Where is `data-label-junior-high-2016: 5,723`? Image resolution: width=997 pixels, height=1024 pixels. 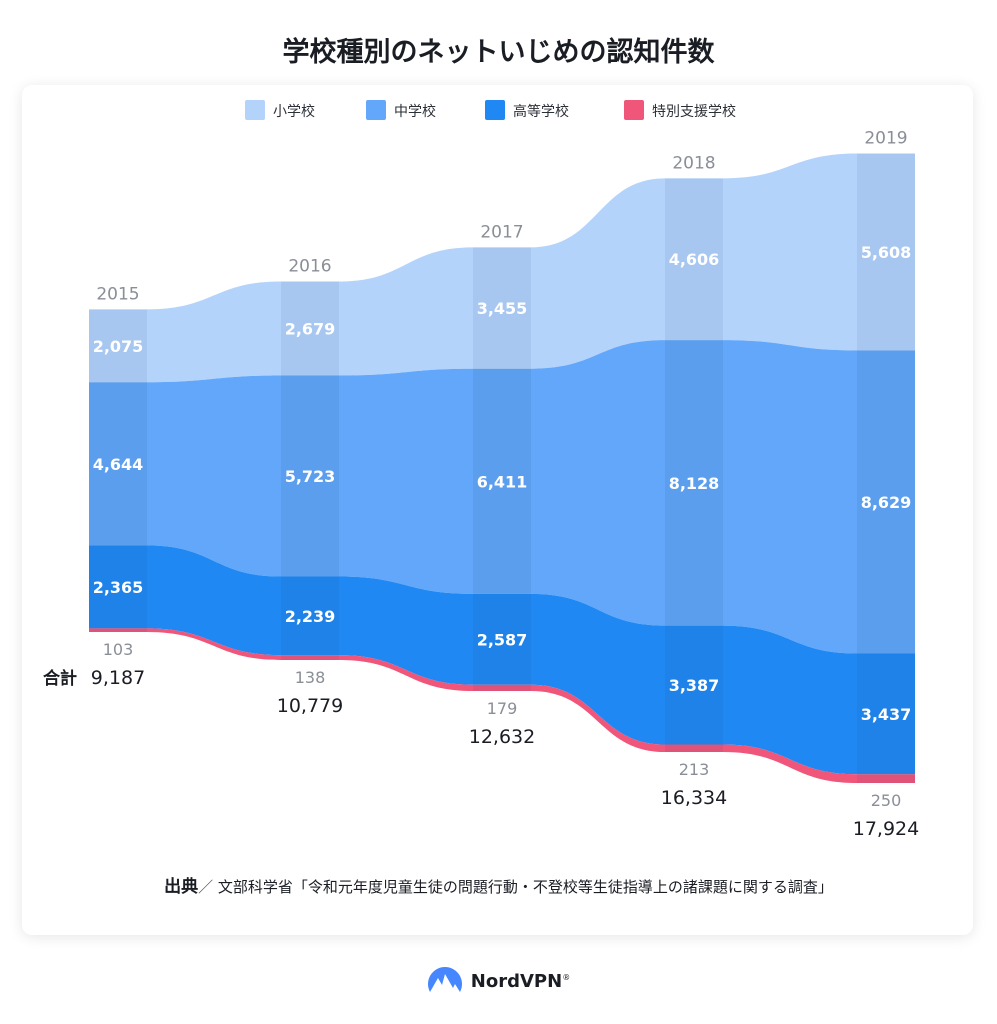
data-label-junior-high-2016: 5,723 is located at coordinates (310, 476).